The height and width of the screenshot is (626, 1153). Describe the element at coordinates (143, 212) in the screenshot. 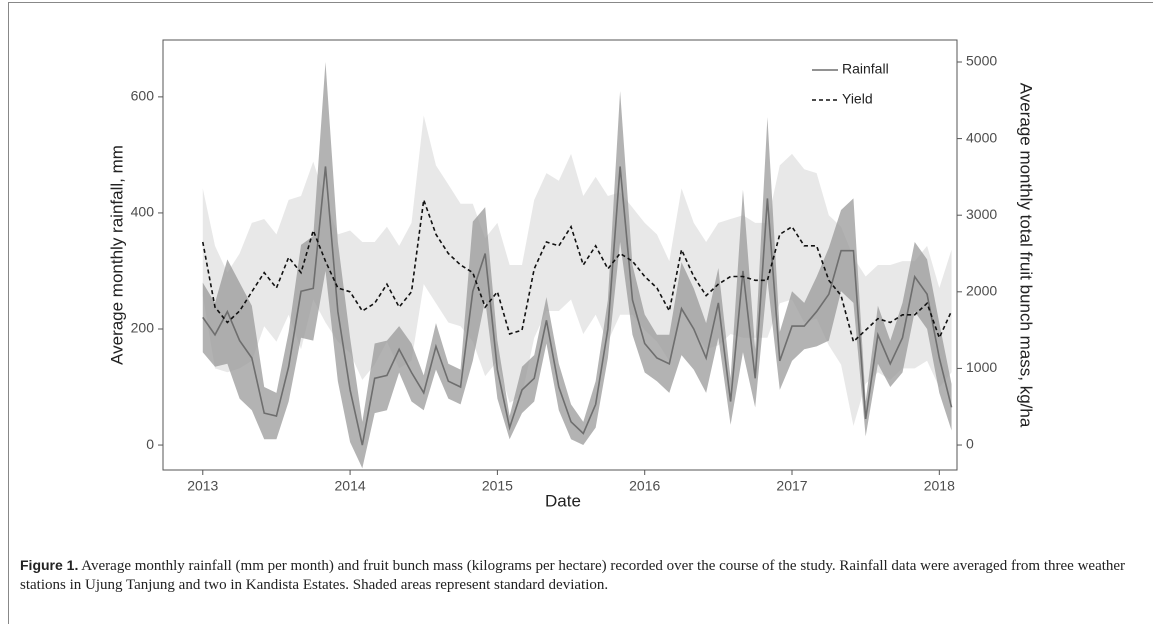

I see `y-tick-label: 400` at that location.